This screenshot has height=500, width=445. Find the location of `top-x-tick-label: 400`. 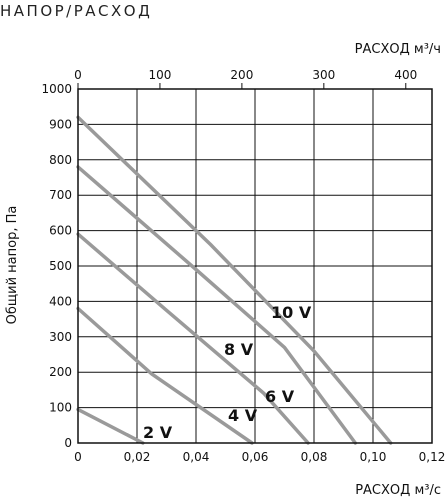

top-x-tick-label: 400 is located at coordinates (405, 75).